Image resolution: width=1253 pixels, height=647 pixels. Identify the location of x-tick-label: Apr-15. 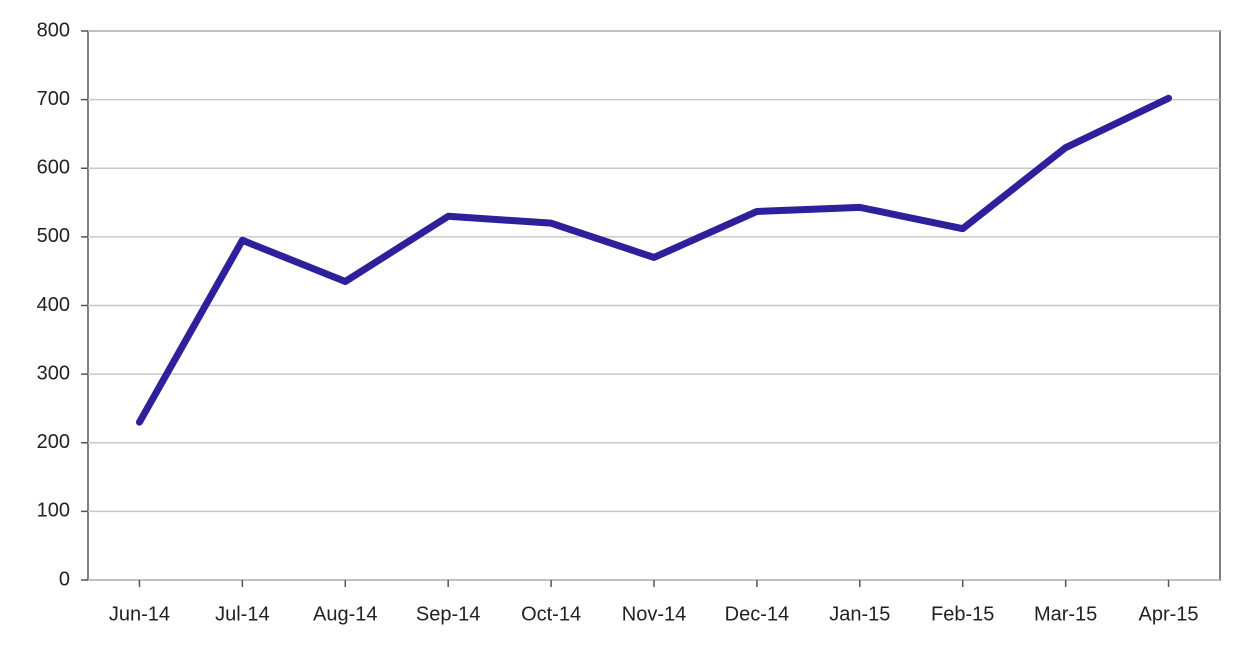
(1169, 614).